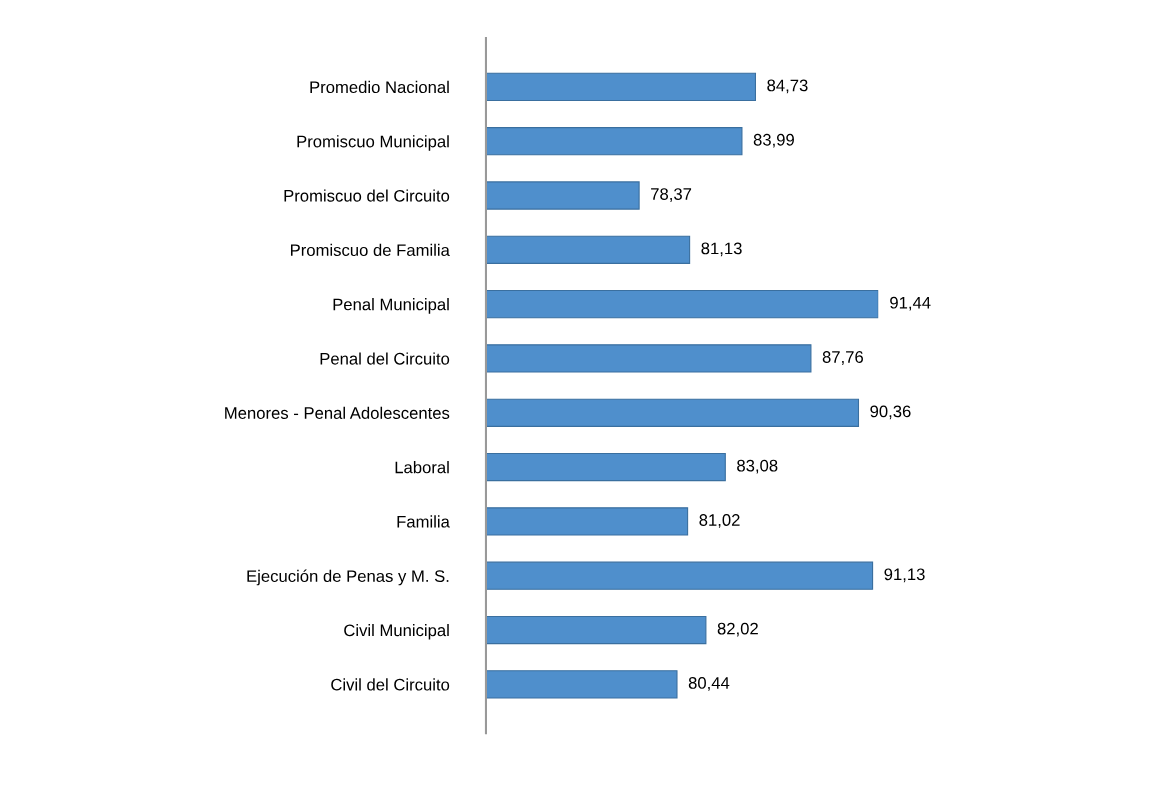 The width and height of the screenshot is (1171, 791). Describe the element at coordinates (373, 143) in the screenshot. I see `y-tick-label: Promiscuo Municipal` at that location.